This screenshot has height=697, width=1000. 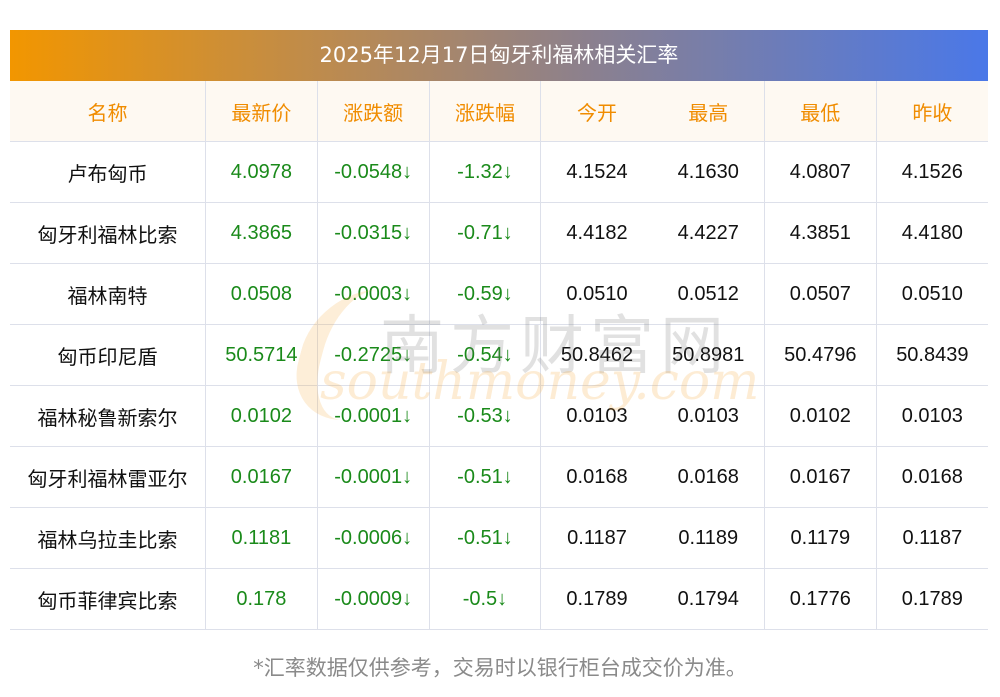 What do you see at coordinates (108, 172) in the screenshot?
I see `cell-name: 卢布匈币` at bounding box center [108, 172].